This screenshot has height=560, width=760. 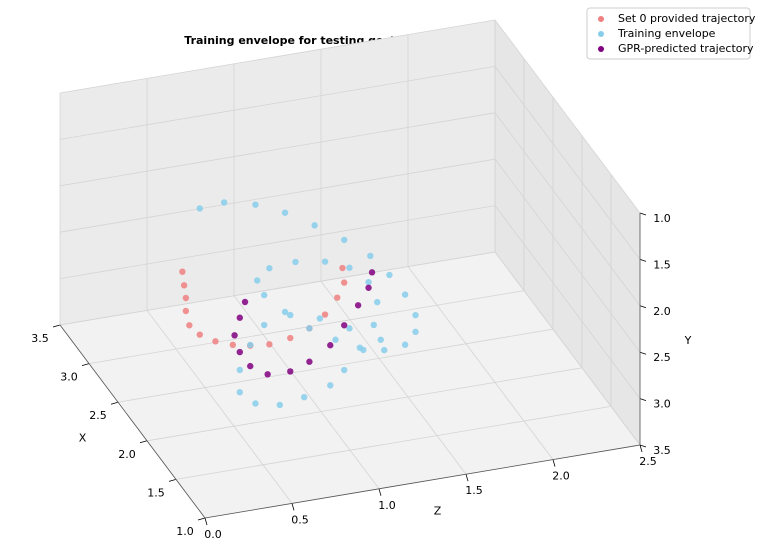 I want to click on x-axis-label: X, so click(x=83, y=438).